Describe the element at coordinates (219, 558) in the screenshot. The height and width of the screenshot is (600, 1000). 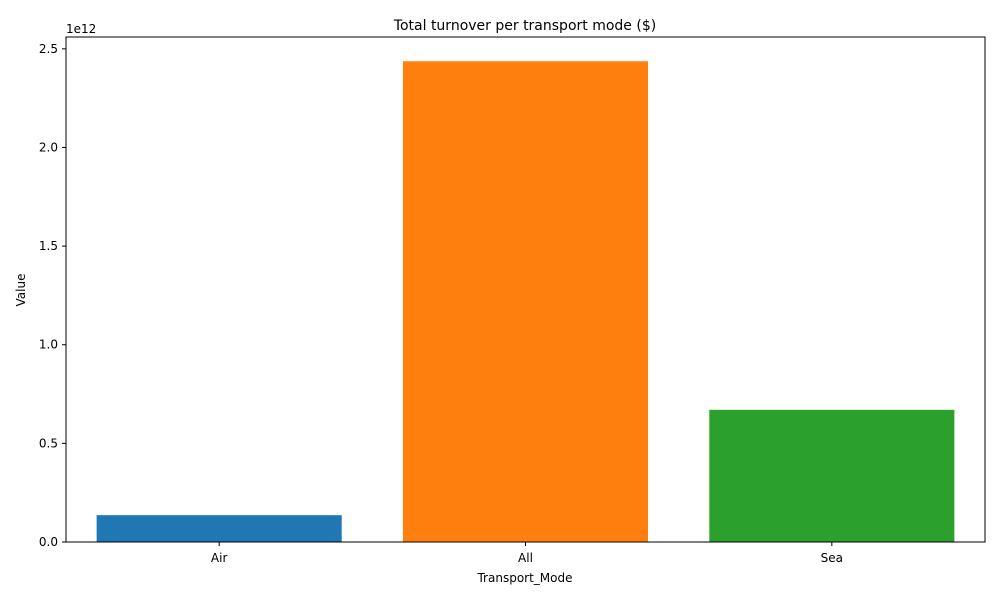
I see `x-tick-label: Air` at that location.